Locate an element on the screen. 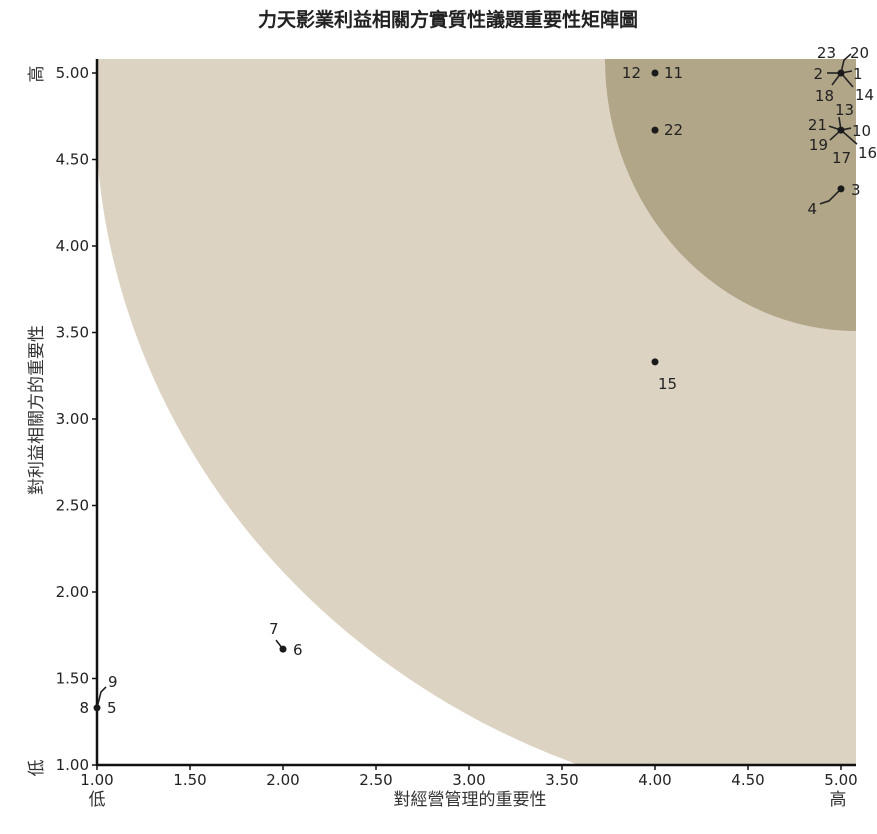 Image resolution: width=877 pixels, height=834 pixels. y-tick-label: 2.50 is located at coordinates (72, 506).